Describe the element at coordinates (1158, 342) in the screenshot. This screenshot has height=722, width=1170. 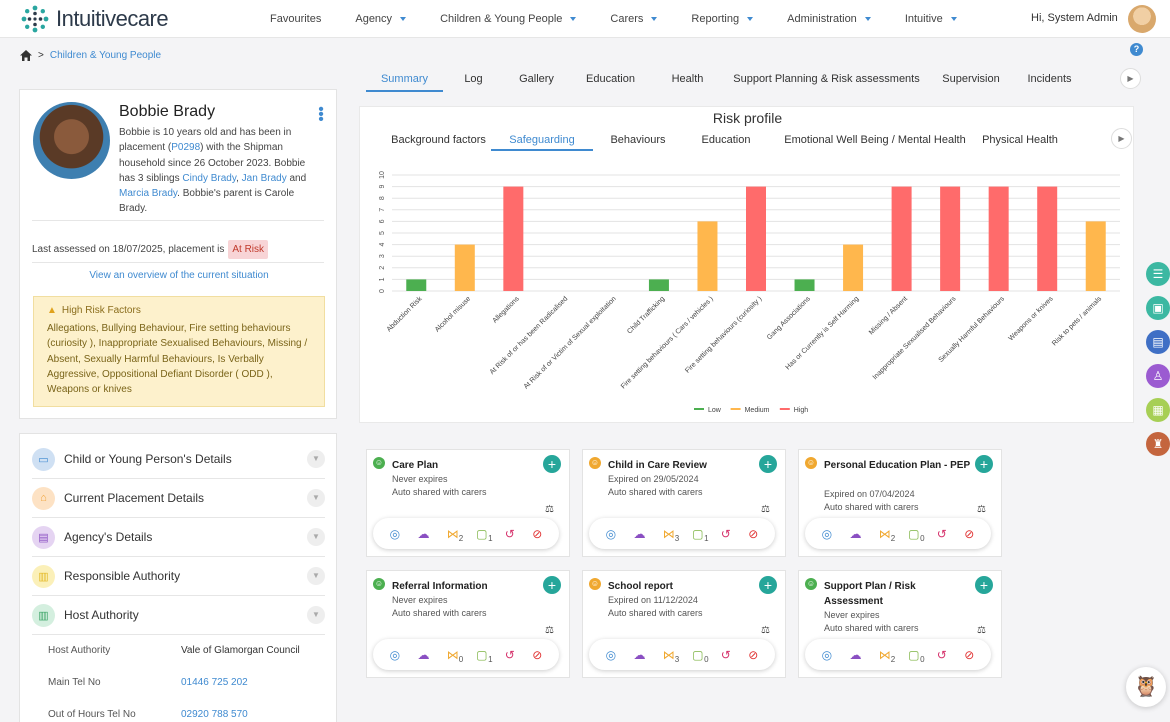
I see `document-icon: ▤` at that location.